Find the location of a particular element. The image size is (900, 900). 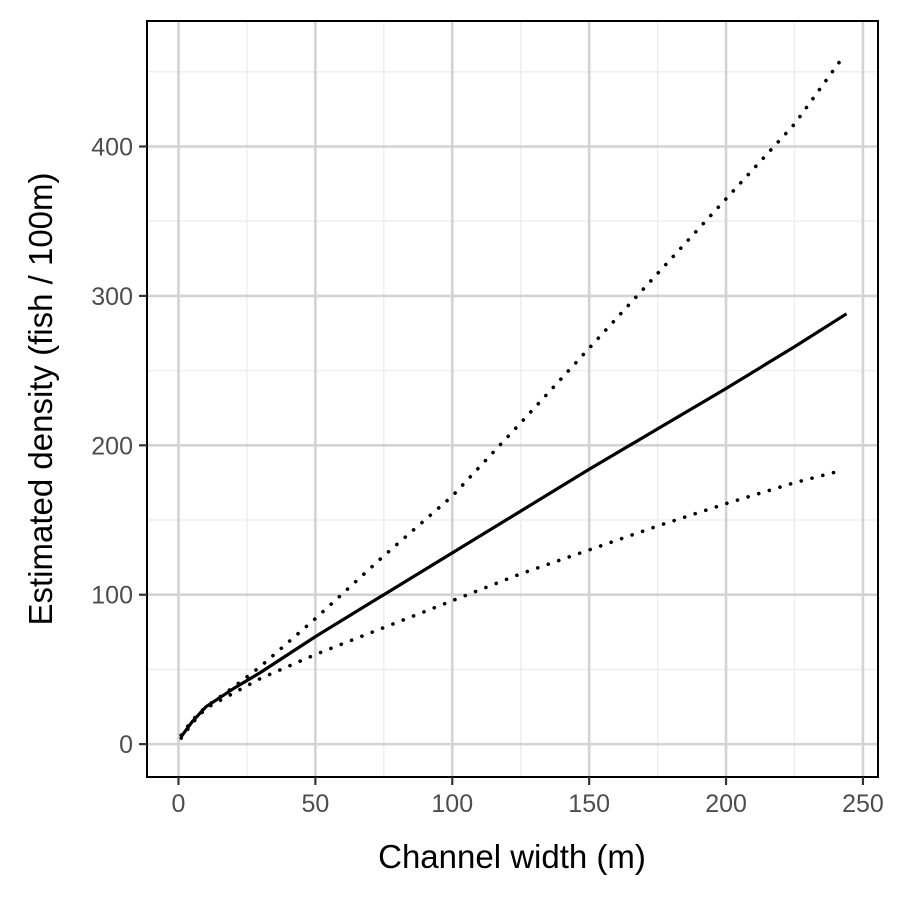

x-tick-label: 0 is located at coordinates (179, 804).